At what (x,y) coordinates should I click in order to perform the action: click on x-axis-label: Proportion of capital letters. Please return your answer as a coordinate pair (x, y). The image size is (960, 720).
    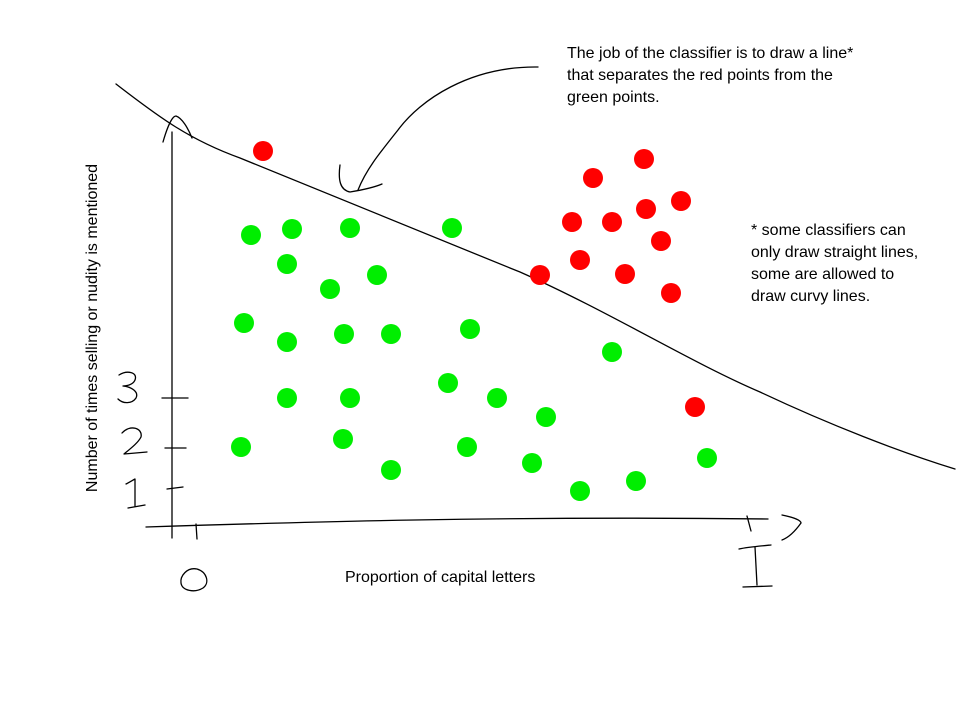
    Looking at the image, I should click on (440, 577).